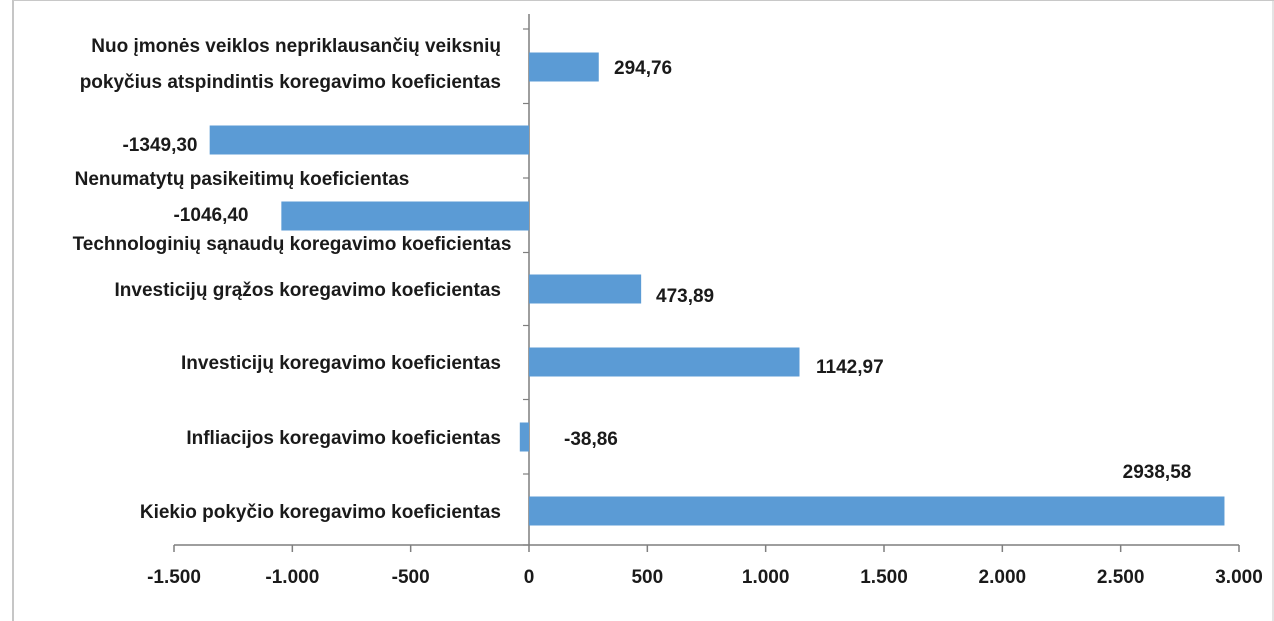 The width and height of the screenshot is (1274, 621). What do you see at coordinates (174, 577) in the screenshot?
I see `x-tick-label: -1.500` at bounding box center [174, 577].